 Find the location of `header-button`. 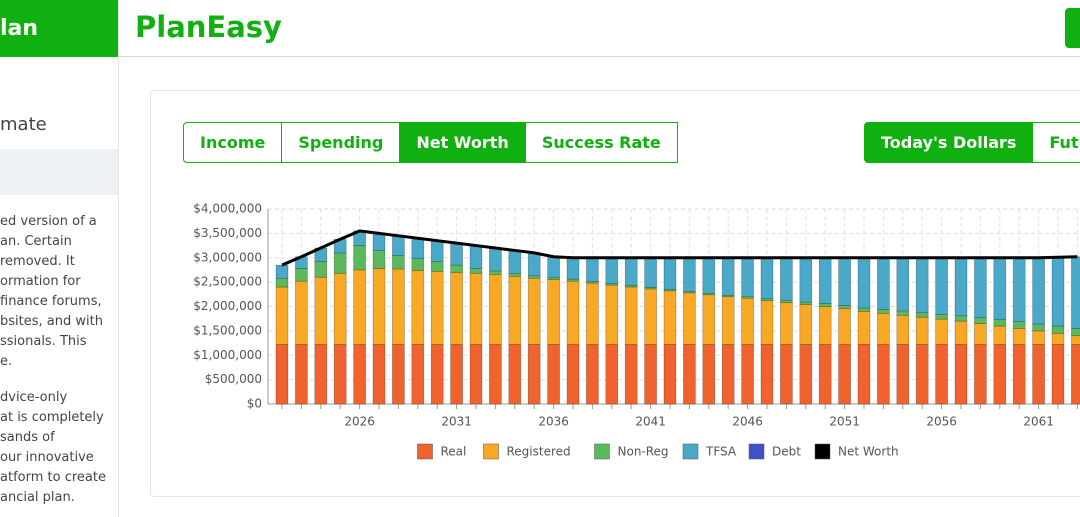

header-button is located at coordinates (1072, 28).